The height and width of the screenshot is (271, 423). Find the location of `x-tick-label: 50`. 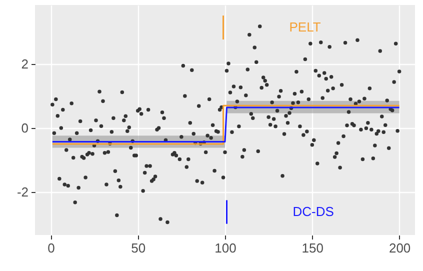

x-tick-label: 50 is located at coordinates (138, 248).